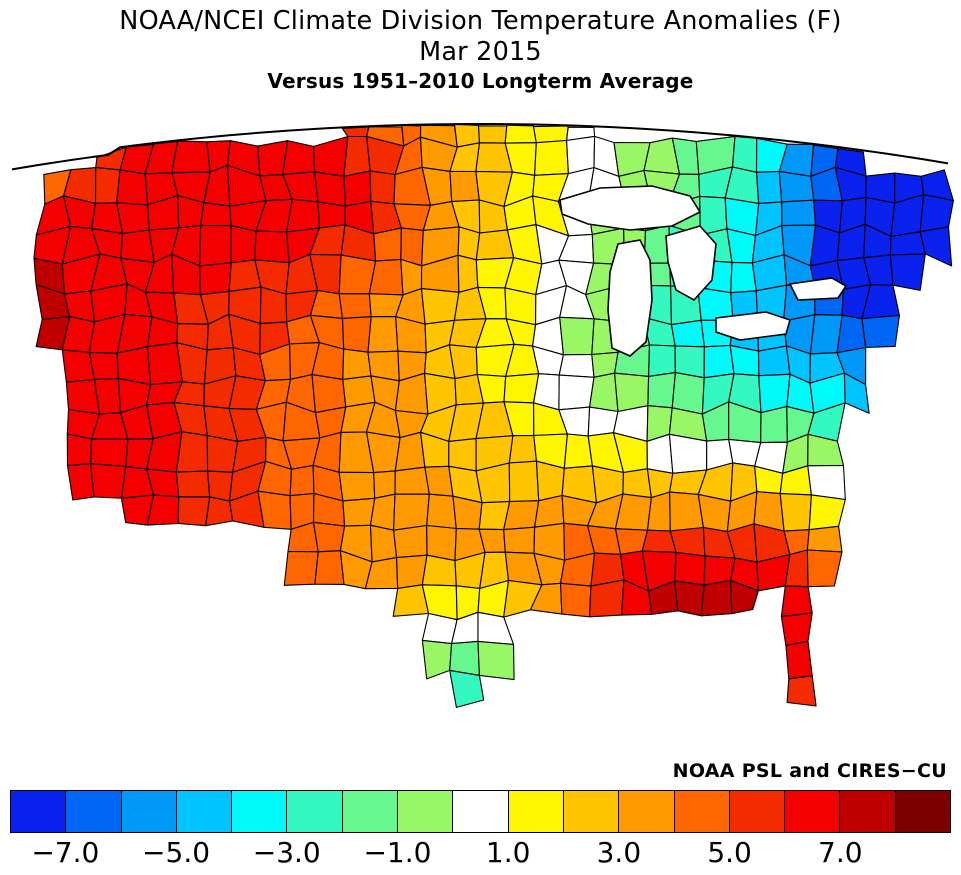 The height and width of the screenshot is (875, 961). I want to click on lake-ontario, so click(818, 289).